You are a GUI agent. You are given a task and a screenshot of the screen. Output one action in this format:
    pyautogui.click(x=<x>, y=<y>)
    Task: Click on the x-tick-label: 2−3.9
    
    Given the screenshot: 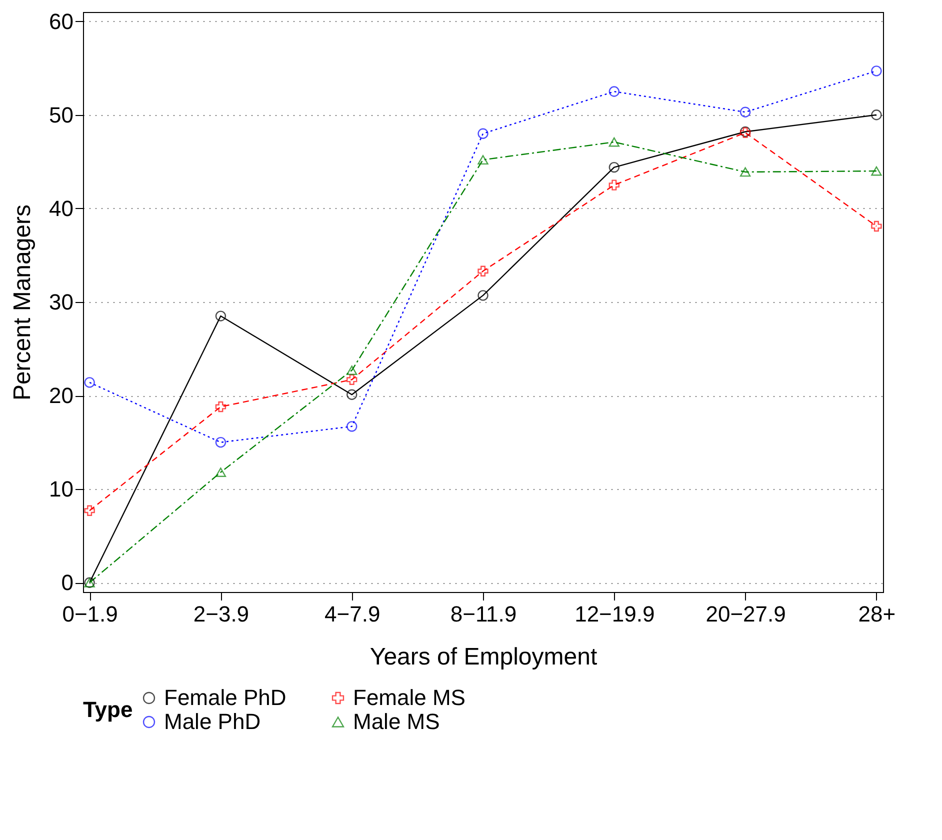 What is the action you would take?
    pyautogui.click(x=221, y=614)
    